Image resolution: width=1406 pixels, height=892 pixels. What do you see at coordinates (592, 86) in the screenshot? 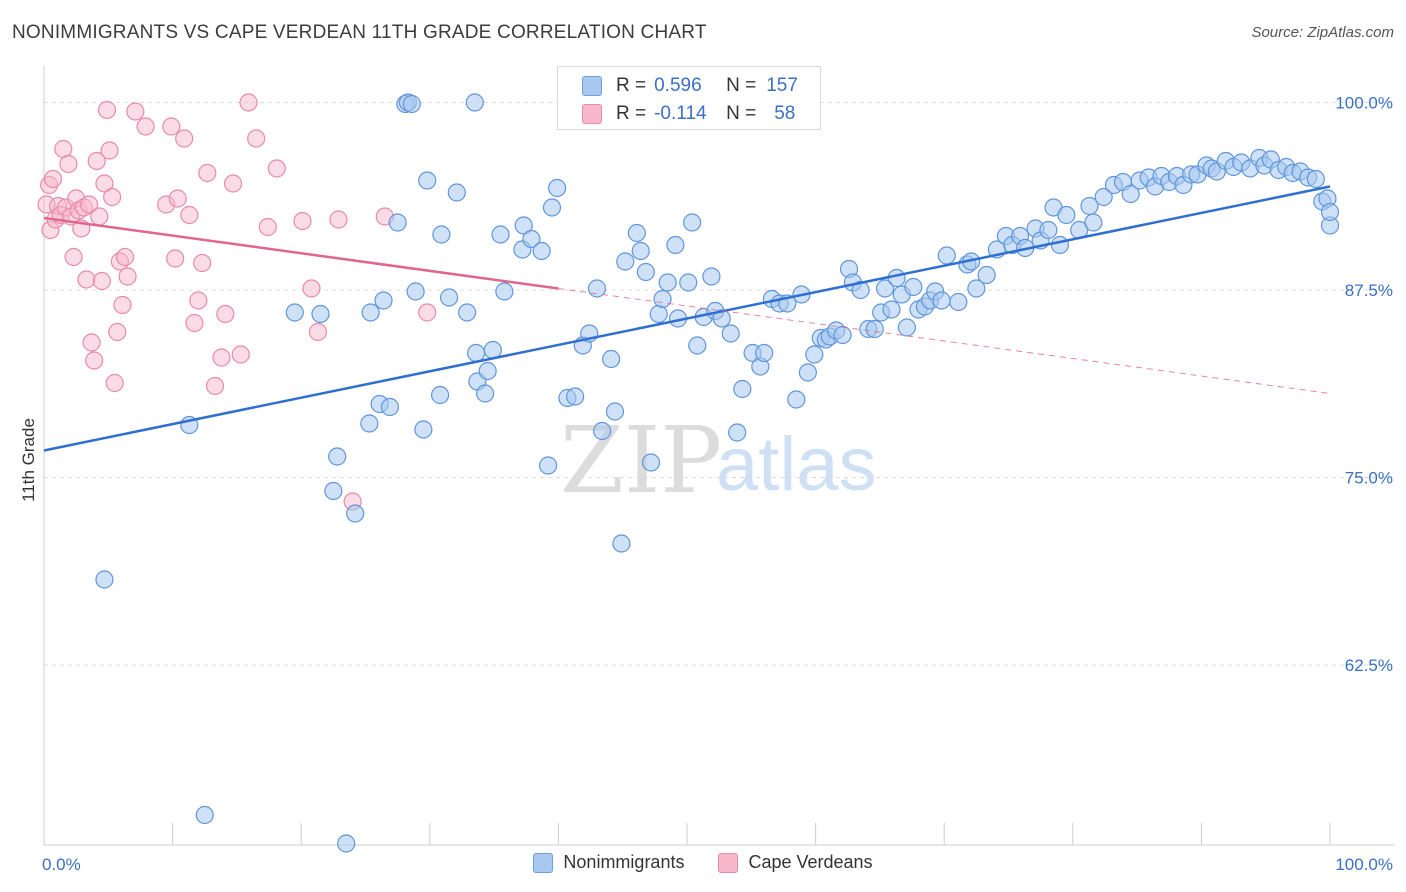
I see `legend-swatch-blue` at bounding box center [592, 86].